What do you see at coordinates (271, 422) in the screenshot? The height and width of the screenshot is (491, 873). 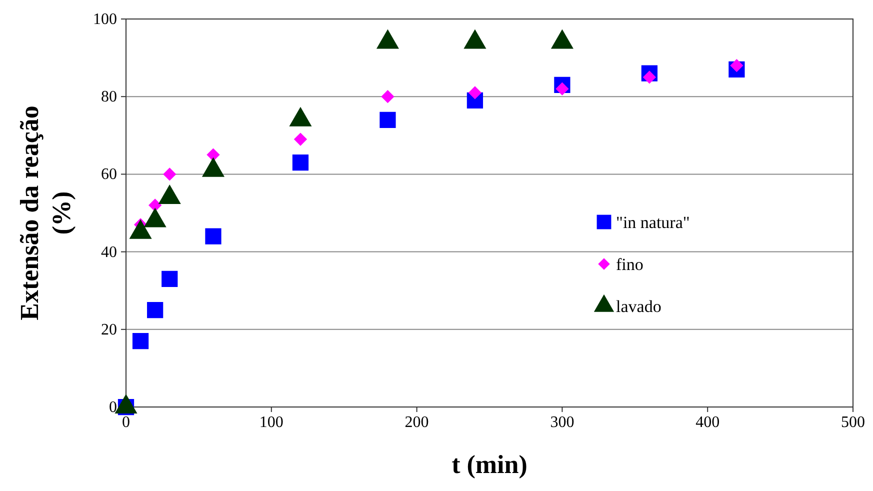 I see `x-tick-label: 100` at bounding box center [271, 422].